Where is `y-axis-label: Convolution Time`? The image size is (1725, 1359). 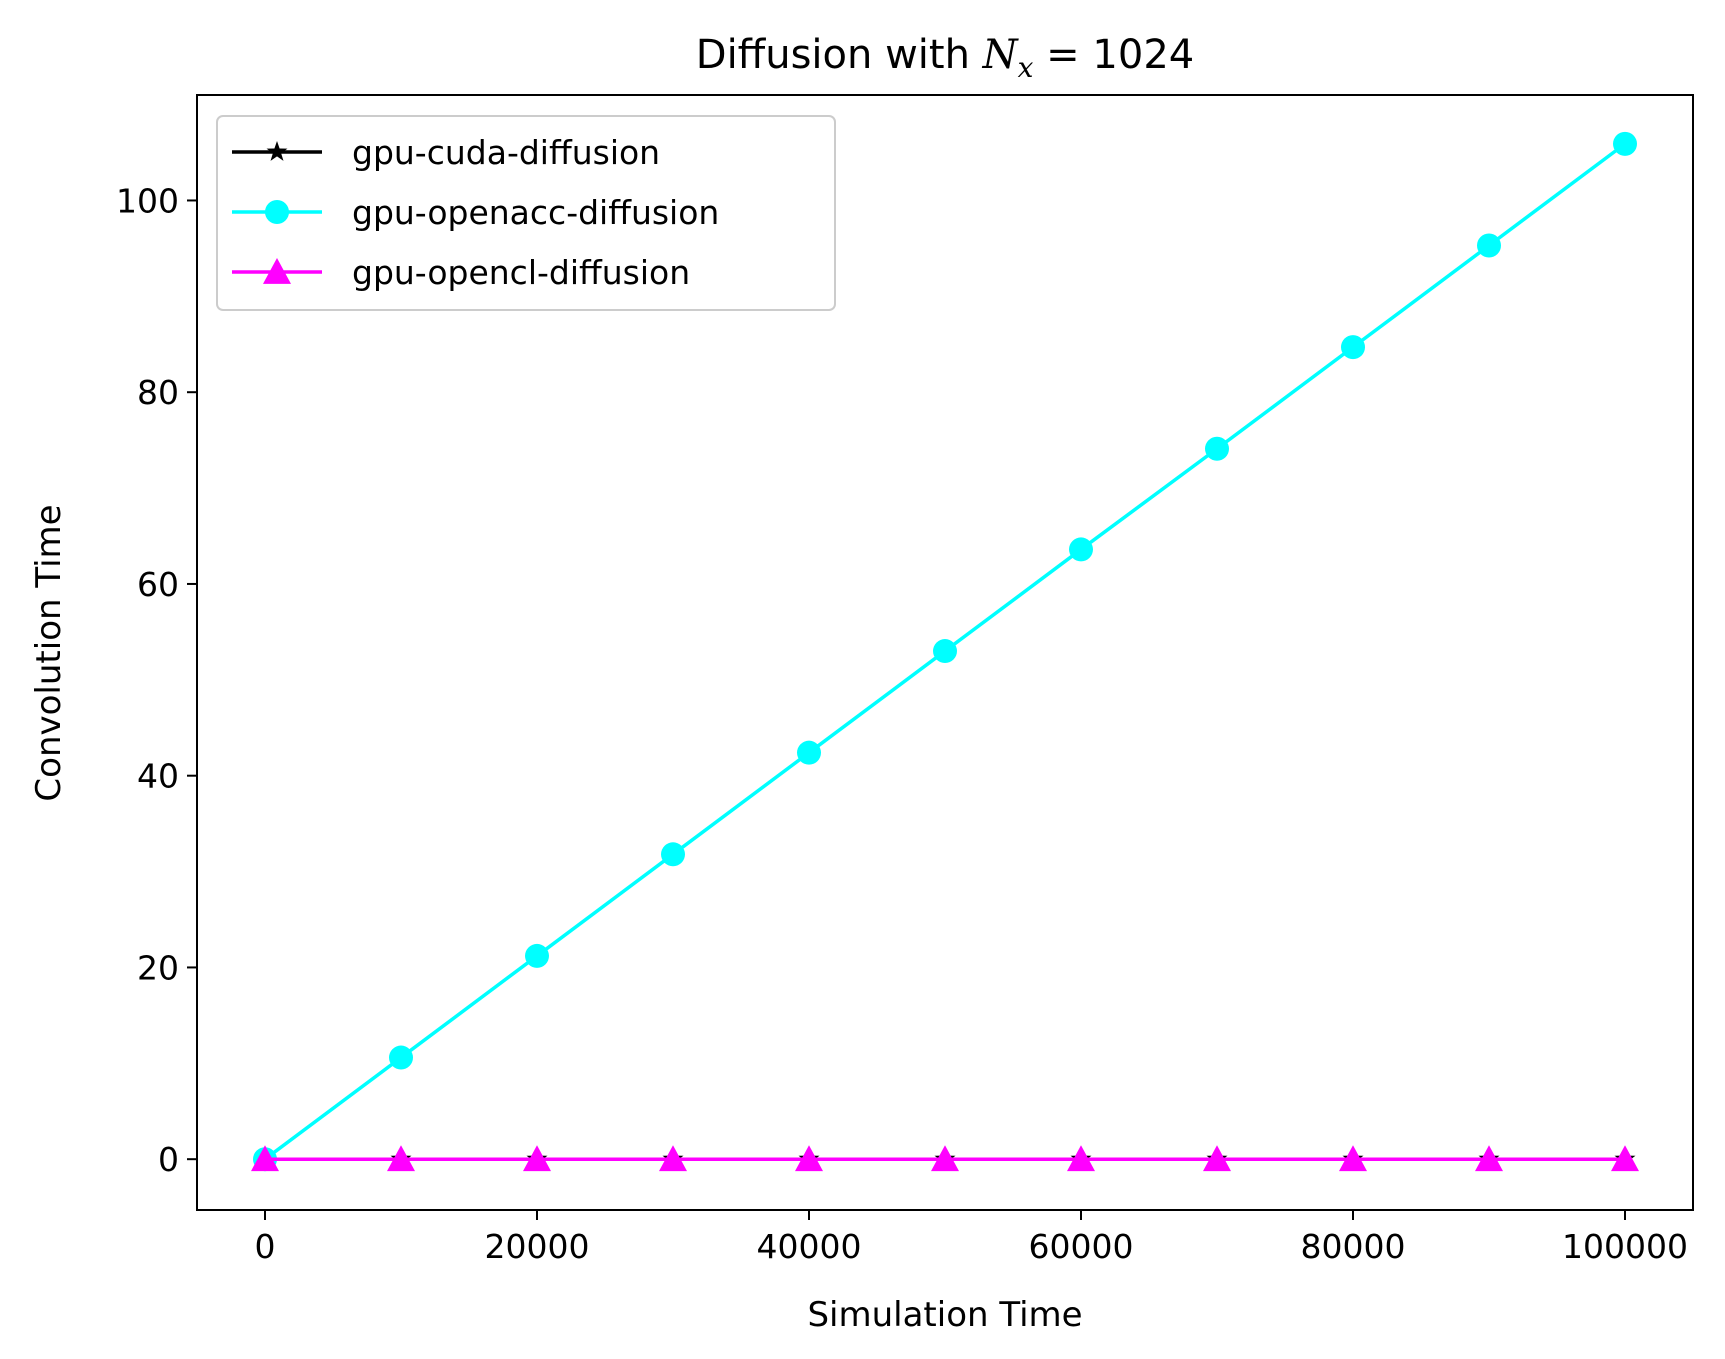
y-axis-label: Convolution Time is located at coordinates (49, 652).